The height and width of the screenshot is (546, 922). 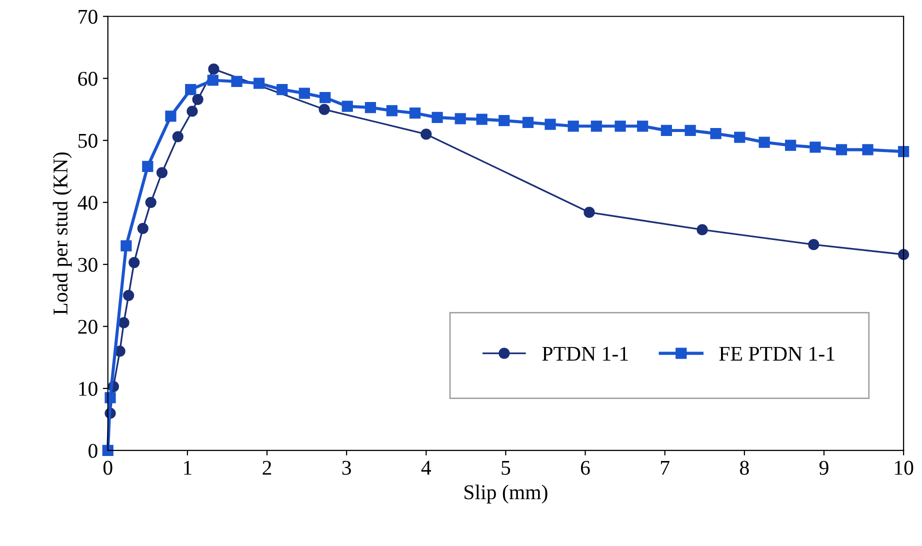 What do you see at coordinates (823, 467) in the screenshot?
I see `x-tick-label: 9` at bounding box center [823, 467].